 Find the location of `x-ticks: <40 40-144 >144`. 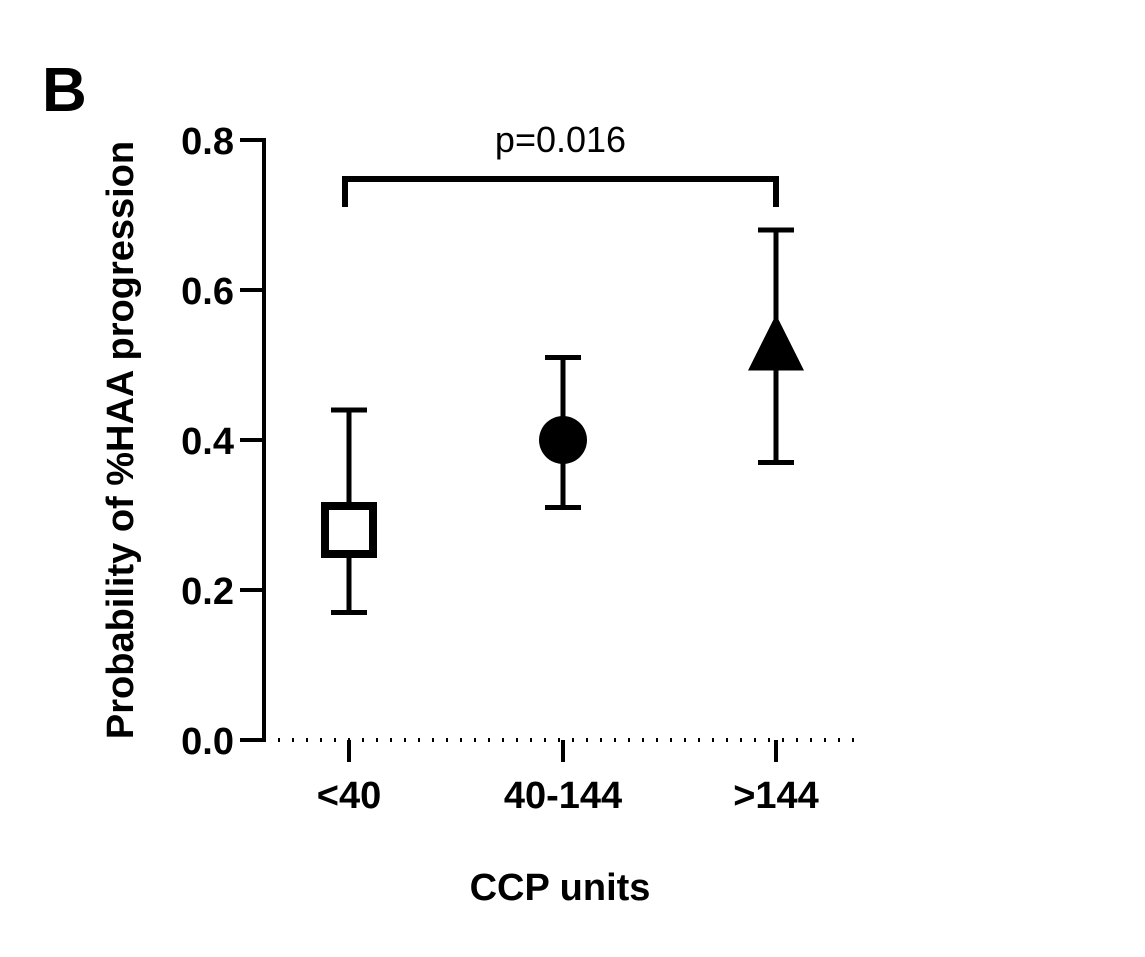

x-ticks: <40 40-144 >144 is located at coordinates (568, 778).